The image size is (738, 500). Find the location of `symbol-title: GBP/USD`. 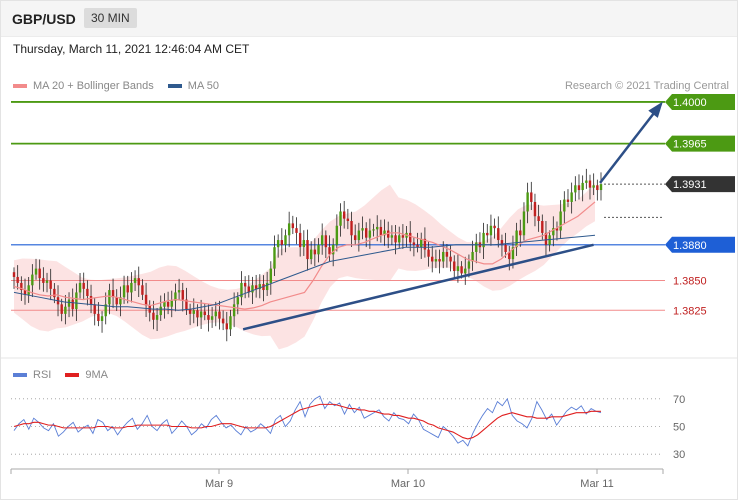

symbol-title: GBP/USD is located at coordinates (44, 19).